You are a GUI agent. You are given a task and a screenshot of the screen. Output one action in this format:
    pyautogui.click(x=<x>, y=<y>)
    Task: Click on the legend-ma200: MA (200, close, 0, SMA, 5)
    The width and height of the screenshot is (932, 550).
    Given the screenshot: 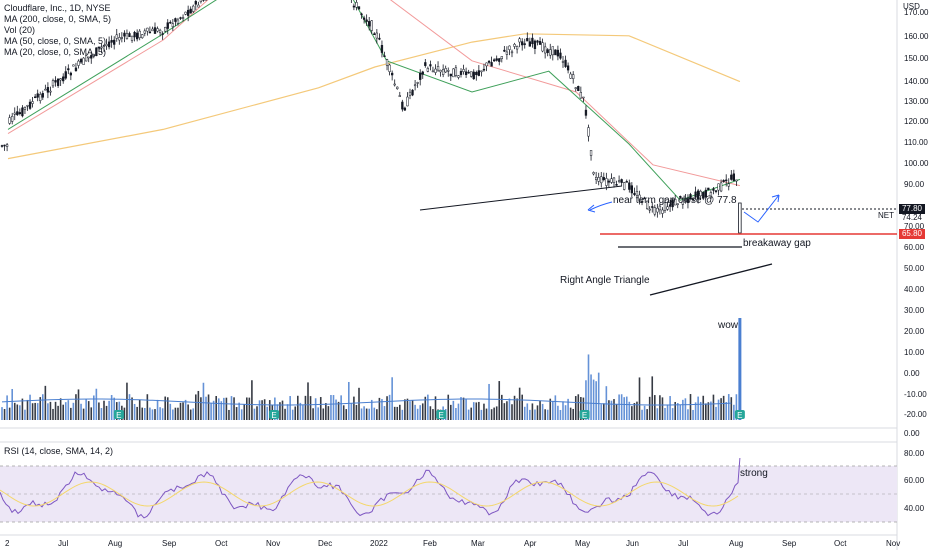 What is the action you would take?
    pyautogui.click(x=58, y=19)
    